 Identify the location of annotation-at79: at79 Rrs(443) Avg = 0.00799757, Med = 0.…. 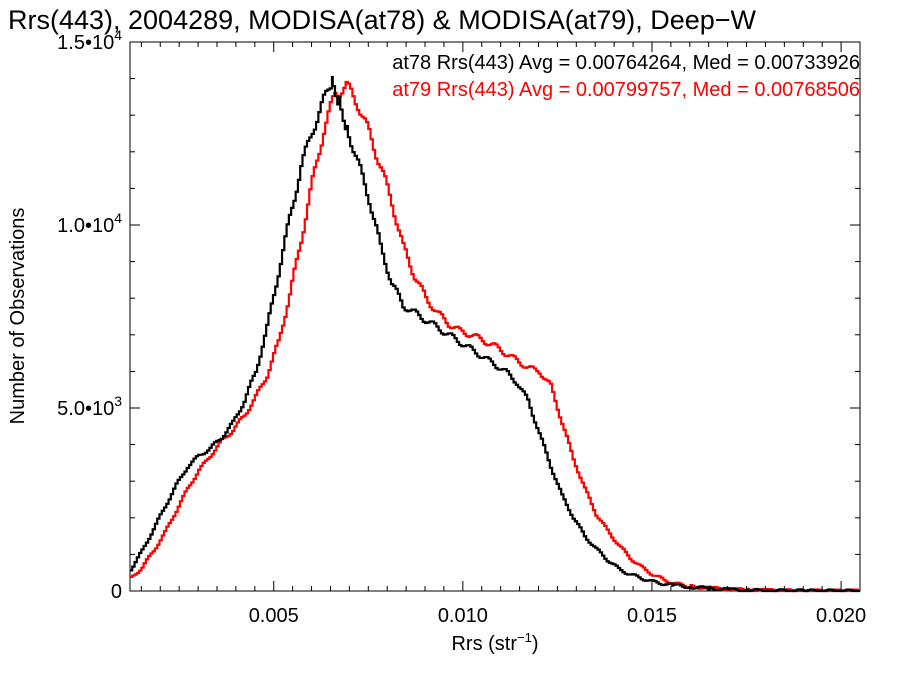
(626, 90).